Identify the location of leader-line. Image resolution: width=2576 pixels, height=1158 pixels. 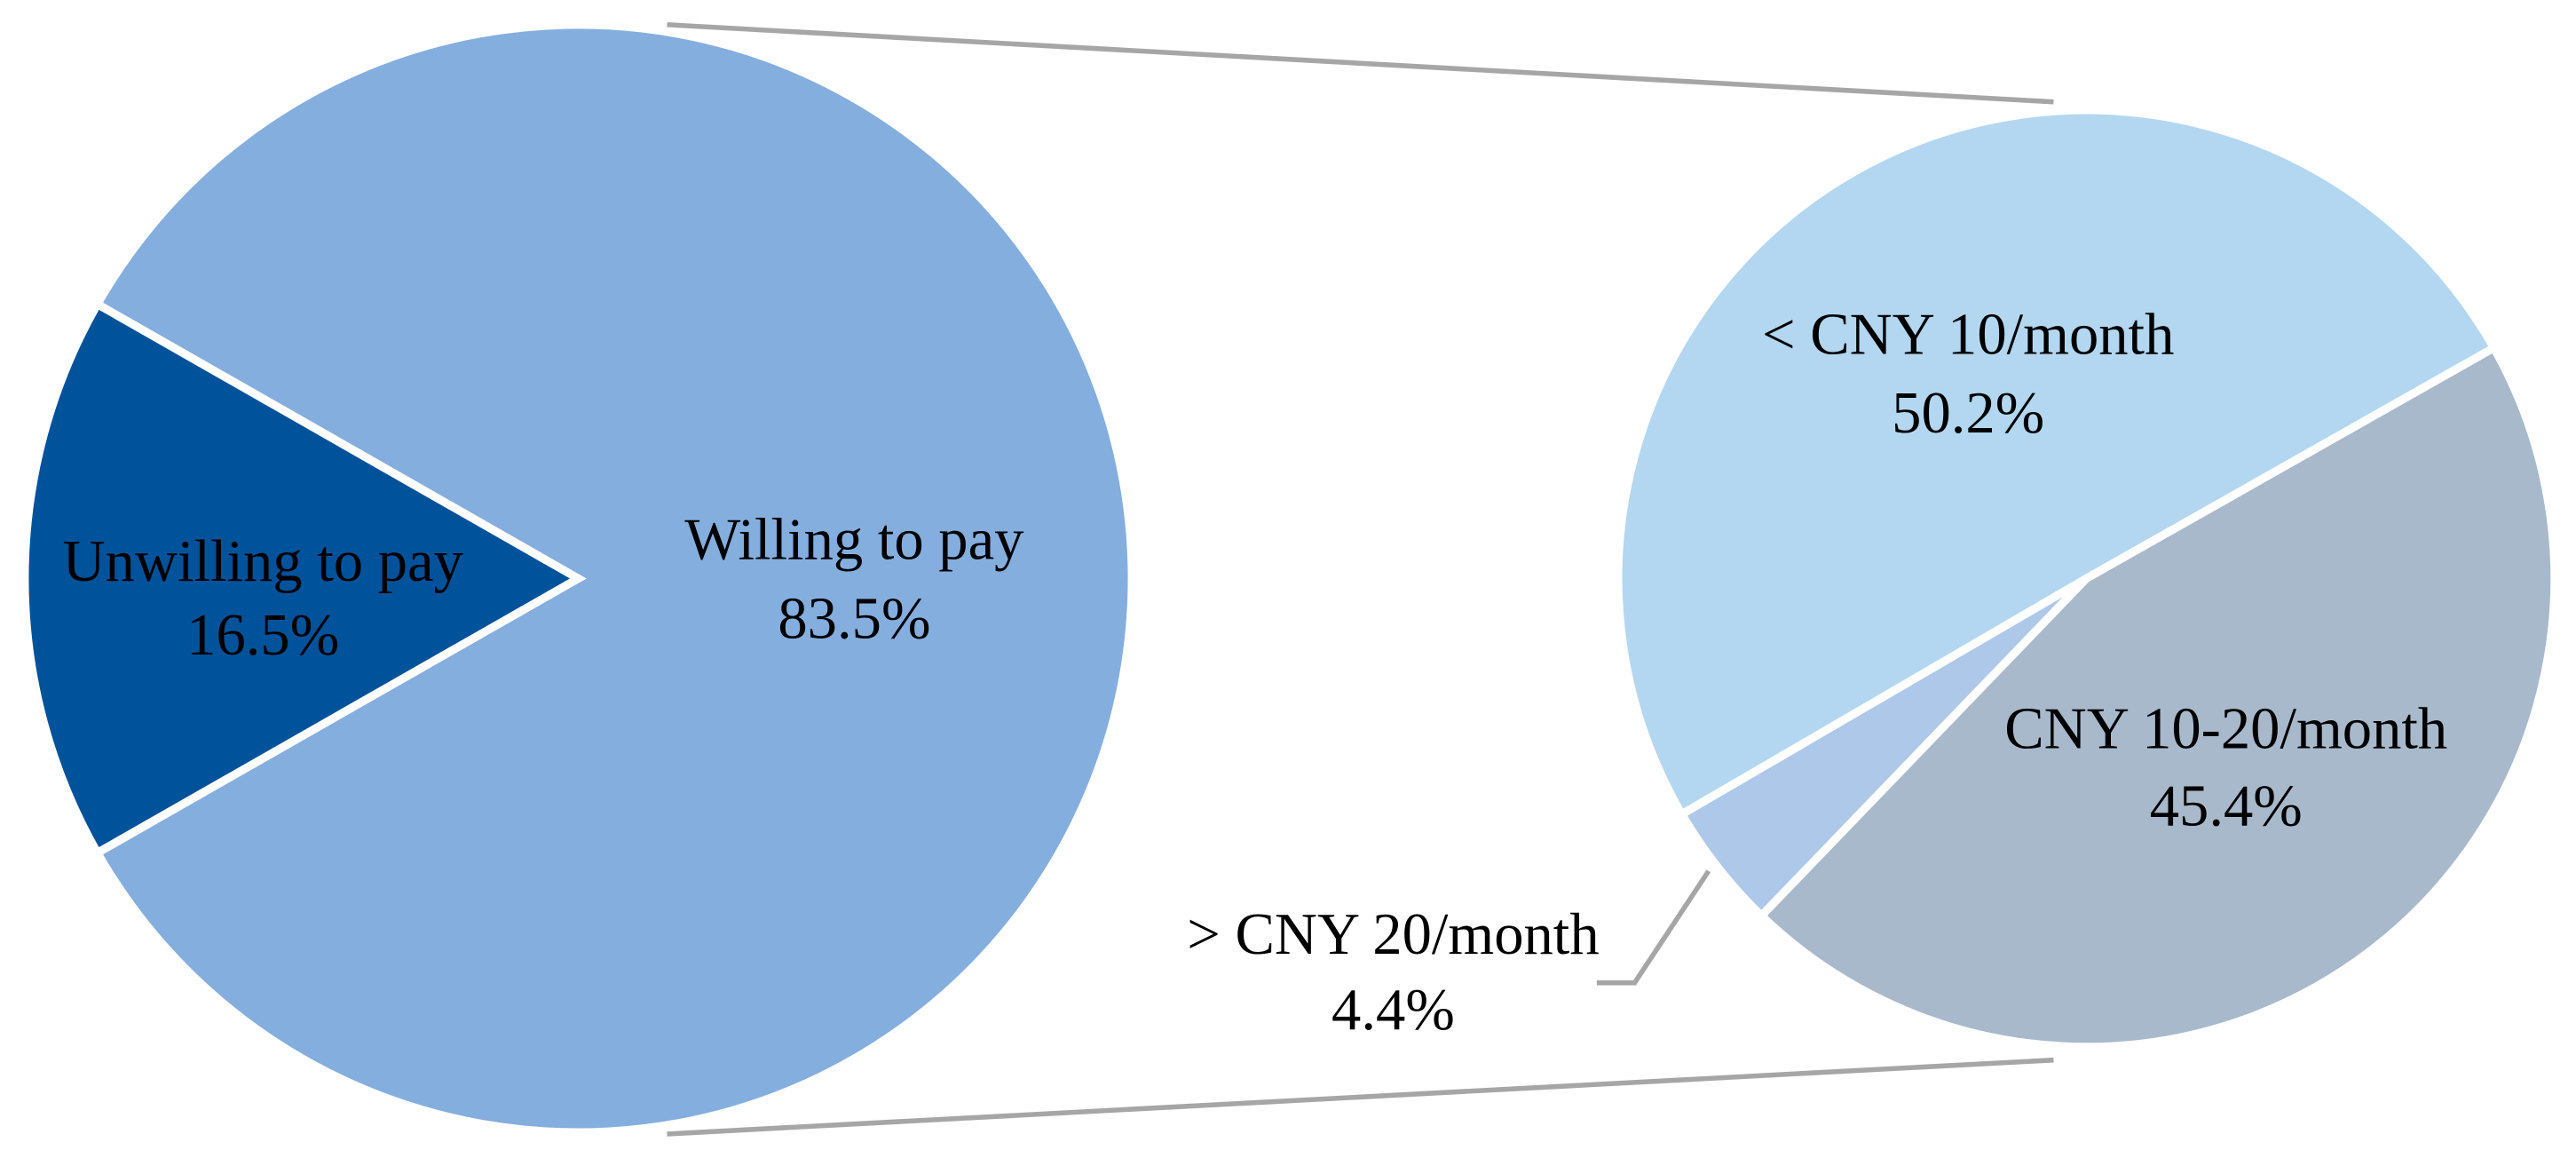
(1653, 927).